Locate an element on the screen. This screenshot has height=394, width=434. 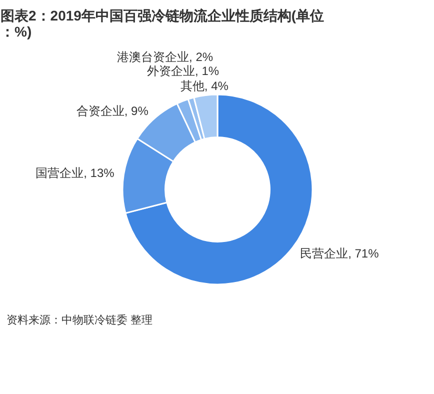
slice-label: 外资企业, 1% is located at coordinates (183, 71).